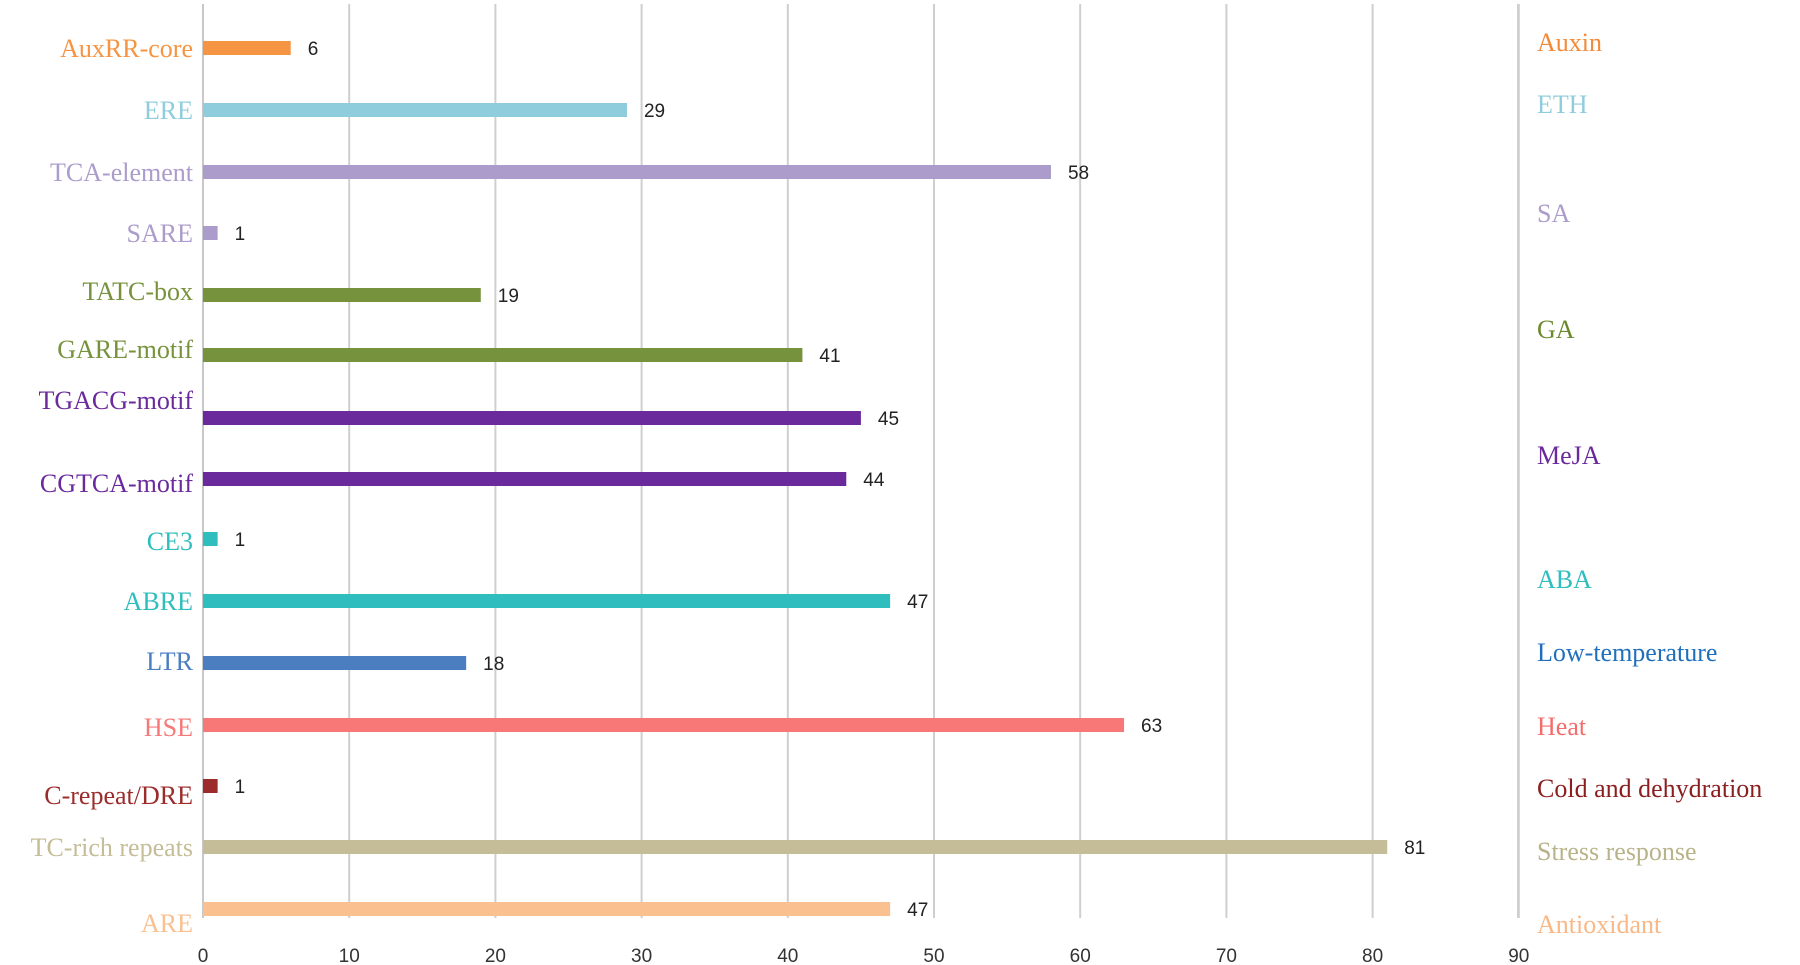 The width and height of the screenshot is (1800, 965). Describe the element at coordinates (170, 541) in the screenshot. I see `category-label: CE3` at that location.